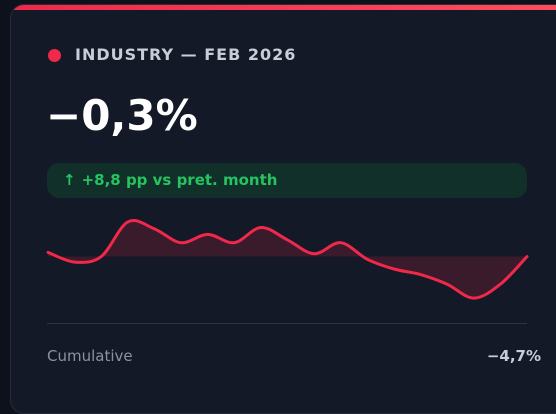  Describe the element at coordinates (69, 180) in the screenshot. I see `arrow-icon: ↑` at that location.